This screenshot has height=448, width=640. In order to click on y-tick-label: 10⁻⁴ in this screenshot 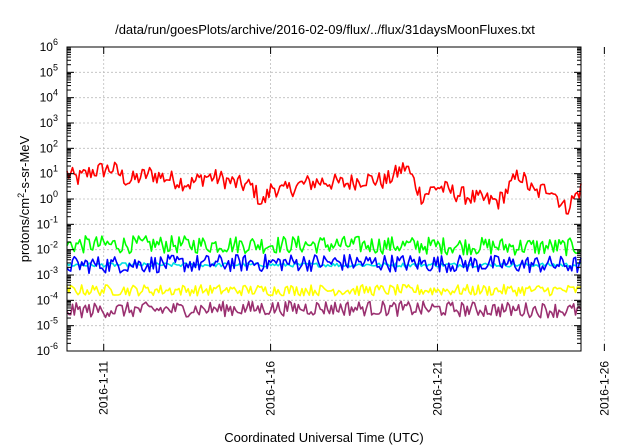, I will do `click(47, 298)`.